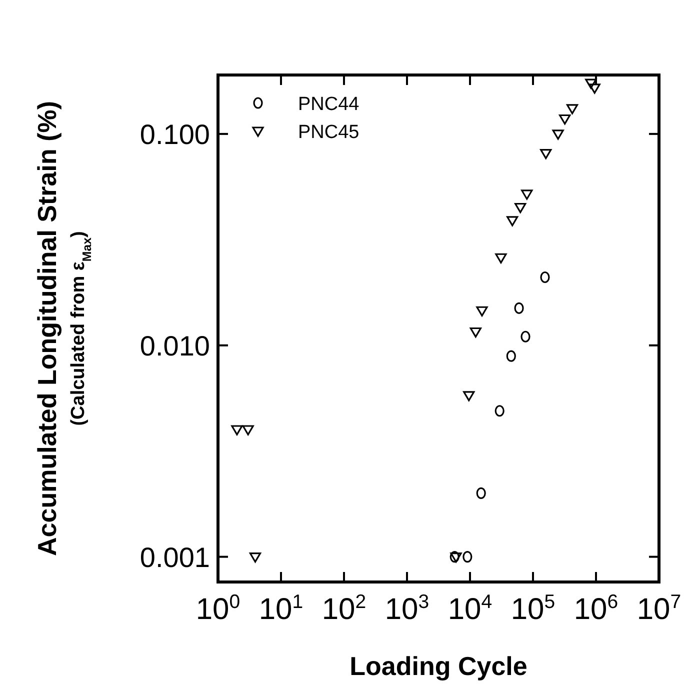  I want to click on y-tick-label: 0.001, so click(175, 557).